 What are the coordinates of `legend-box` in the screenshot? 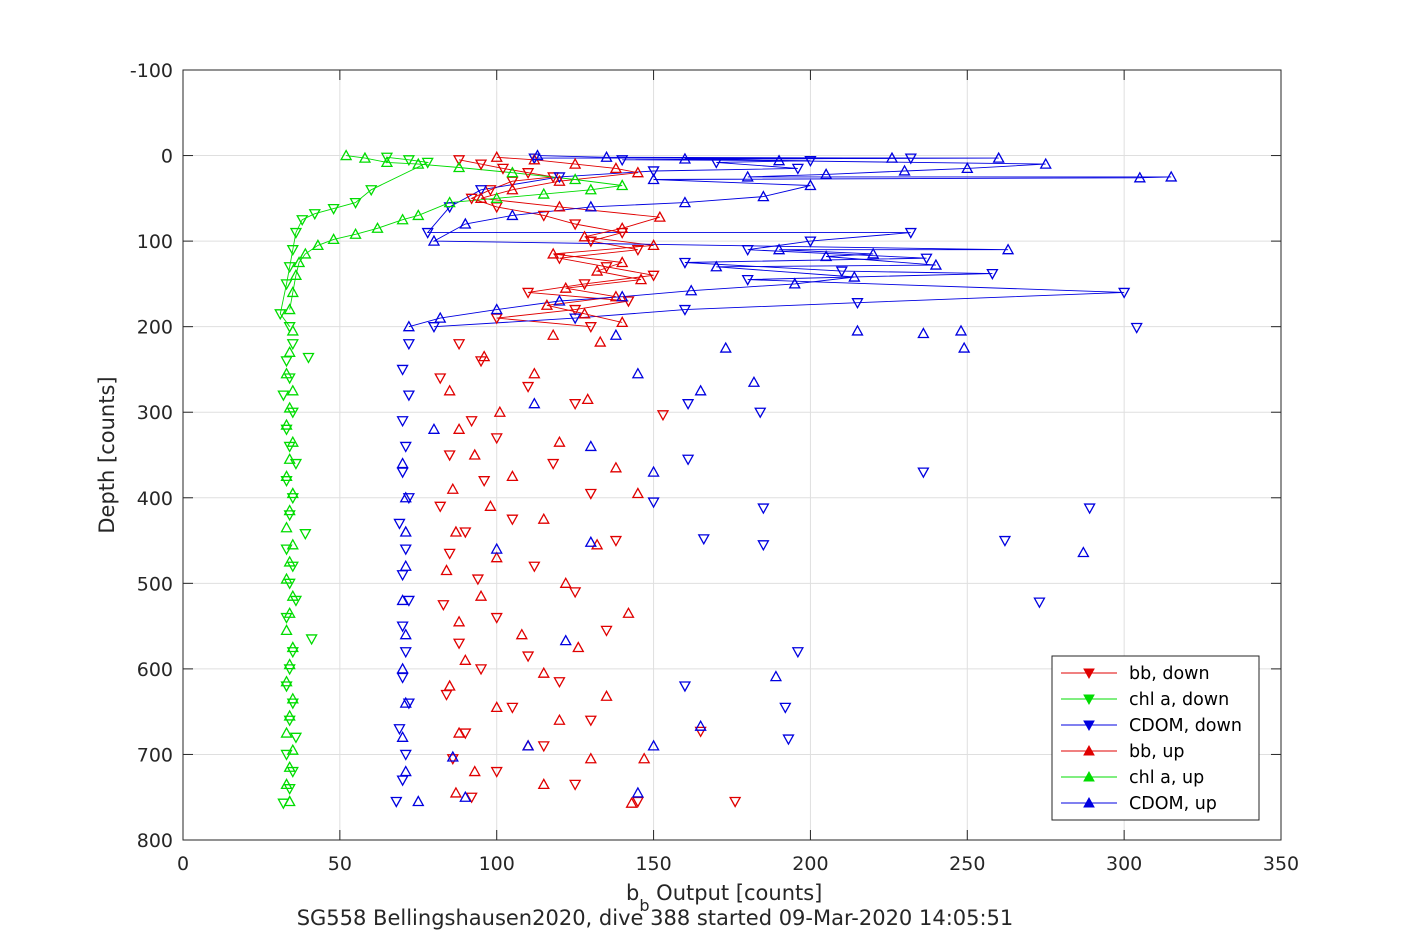 It's located at (1155, 738).